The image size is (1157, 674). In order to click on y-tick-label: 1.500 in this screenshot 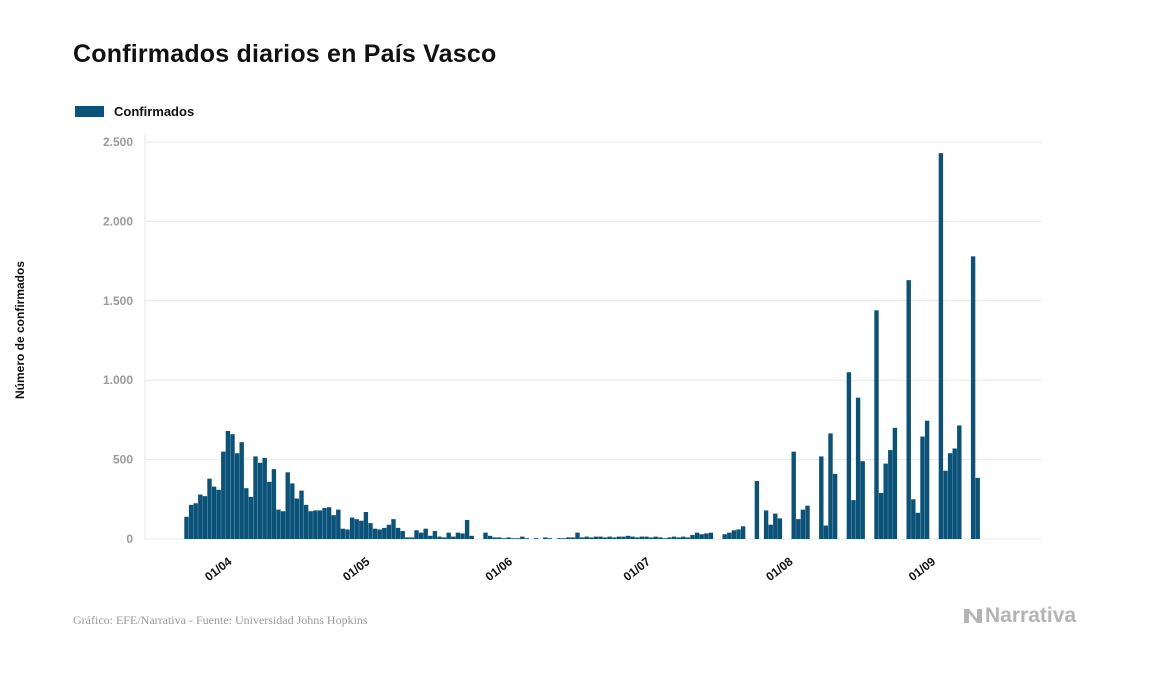, I will do `click(118, 301)`.